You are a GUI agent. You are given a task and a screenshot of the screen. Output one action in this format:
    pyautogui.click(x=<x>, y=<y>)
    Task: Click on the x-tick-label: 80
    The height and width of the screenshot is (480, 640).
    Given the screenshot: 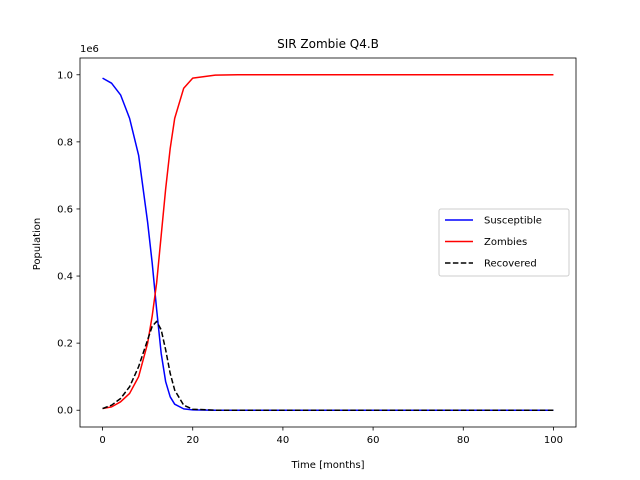 What is the action you would take?
    pyautogui.click(x=463, y=440)
    